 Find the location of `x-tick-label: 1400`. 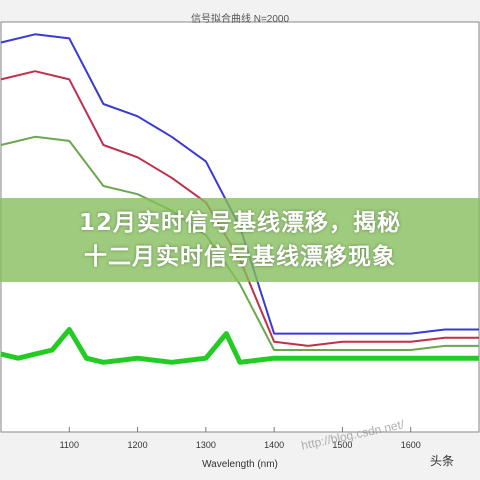

x-tick-label: 1400 is located at coordinates (274, 445).